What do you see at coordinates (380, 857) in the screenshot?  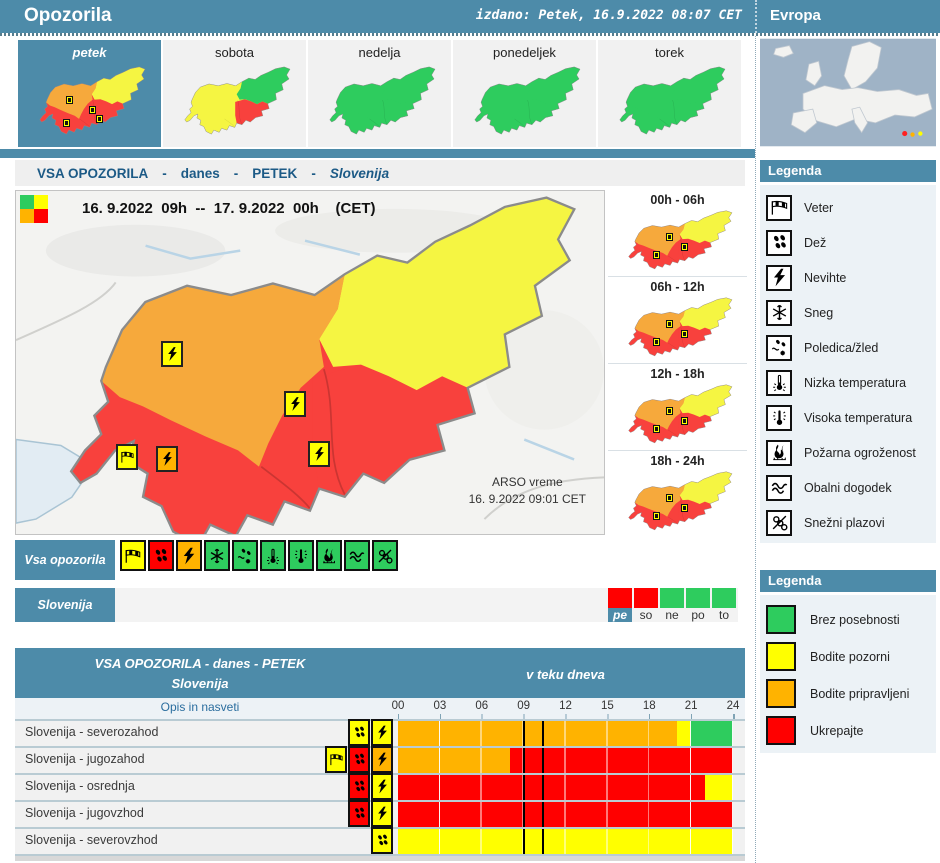 I see `table-footer-strip` at bounding box center [380, 857].